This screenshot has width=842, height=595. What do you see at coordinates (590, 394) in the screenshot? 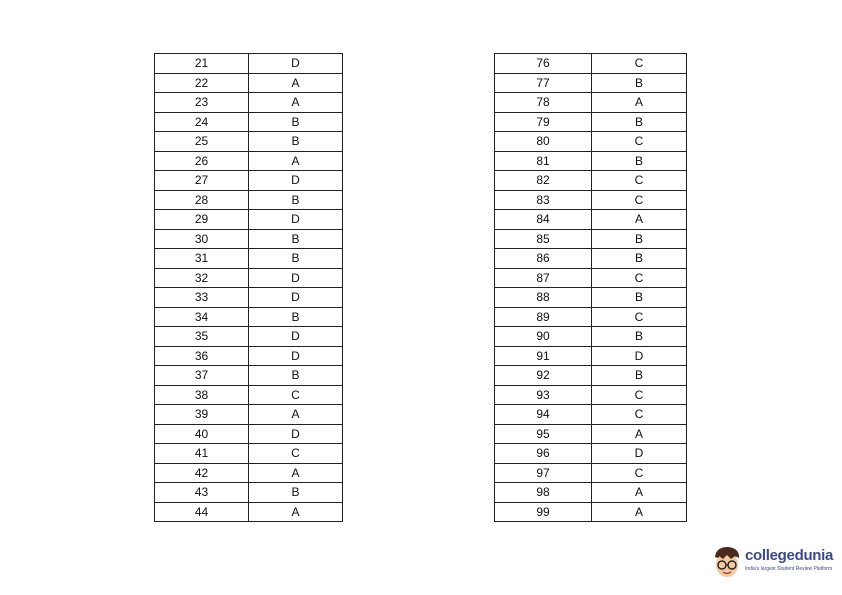
I see `table-row: 93 C` at bounding box center [590, 394].